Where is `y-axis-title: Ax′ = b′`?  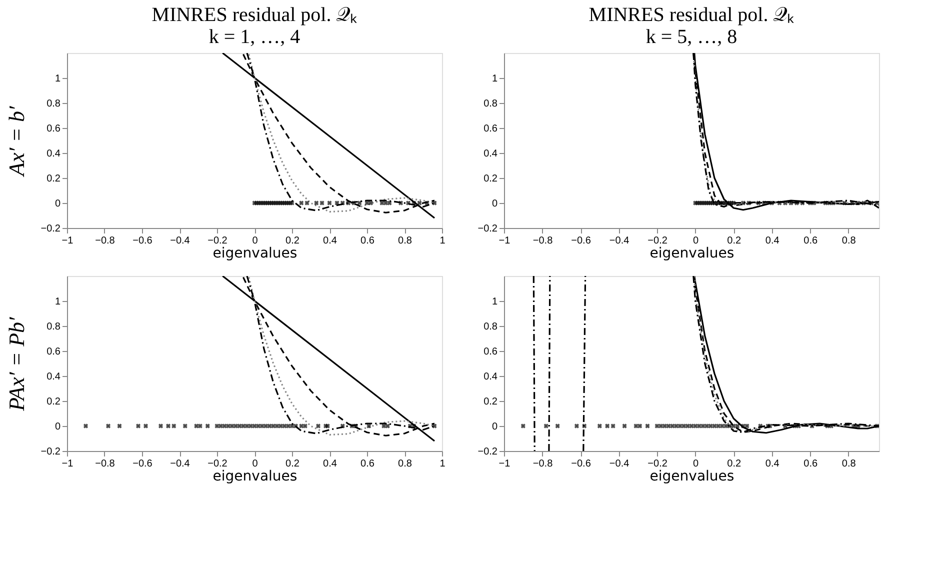
y-axis-title: Ax′ = b′ is located at coordinates (16, 141).